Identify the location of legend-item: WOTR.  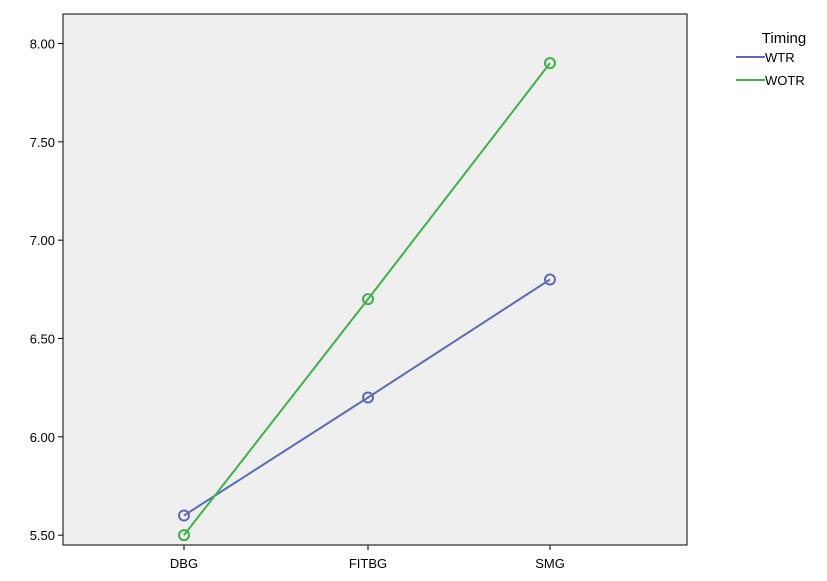
(770, 80).